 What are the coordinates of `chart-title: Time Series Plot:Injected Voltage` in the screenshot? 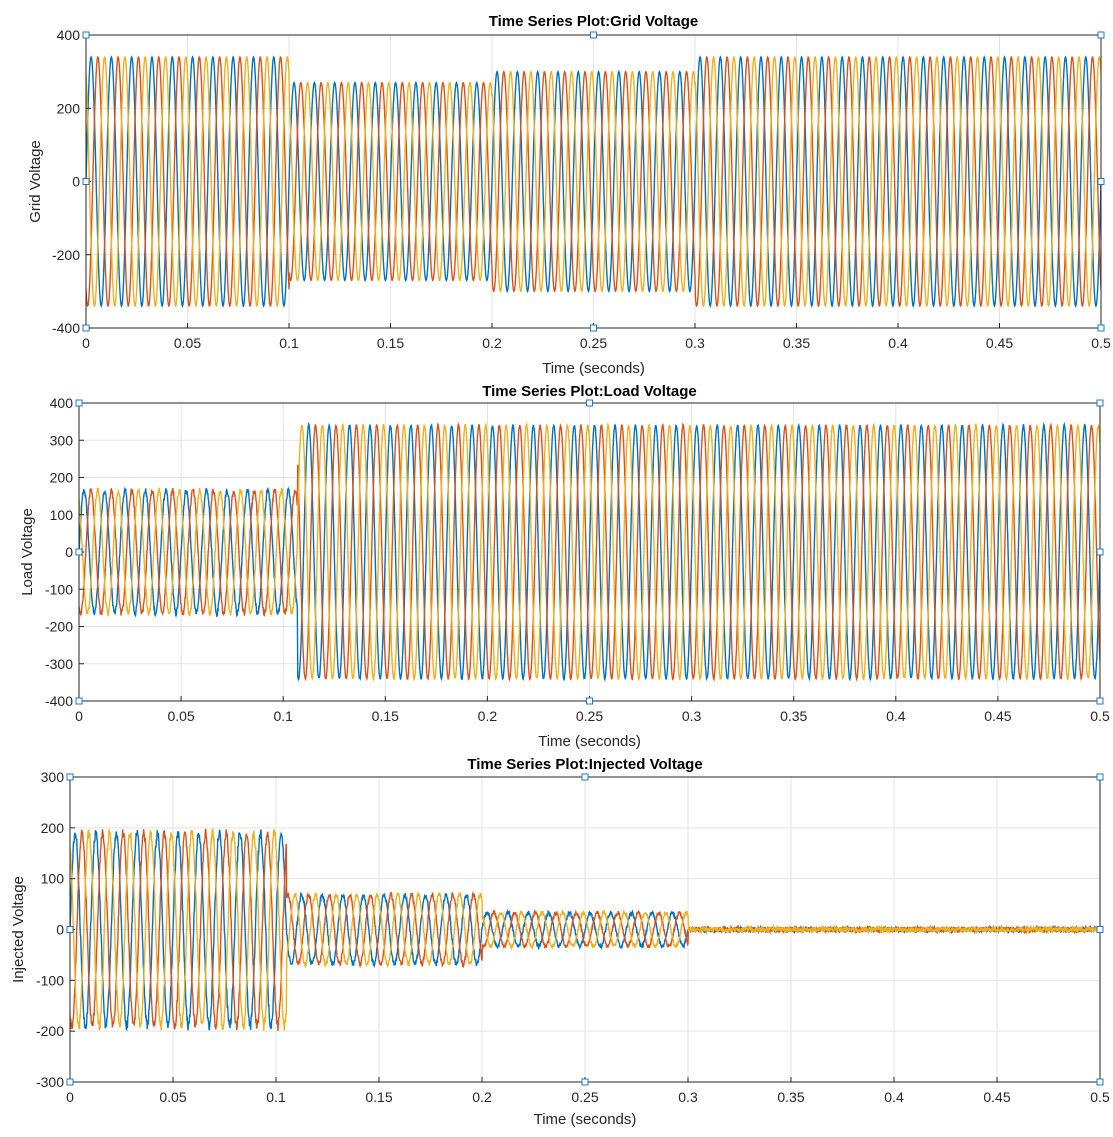 It's located at (584, 764).